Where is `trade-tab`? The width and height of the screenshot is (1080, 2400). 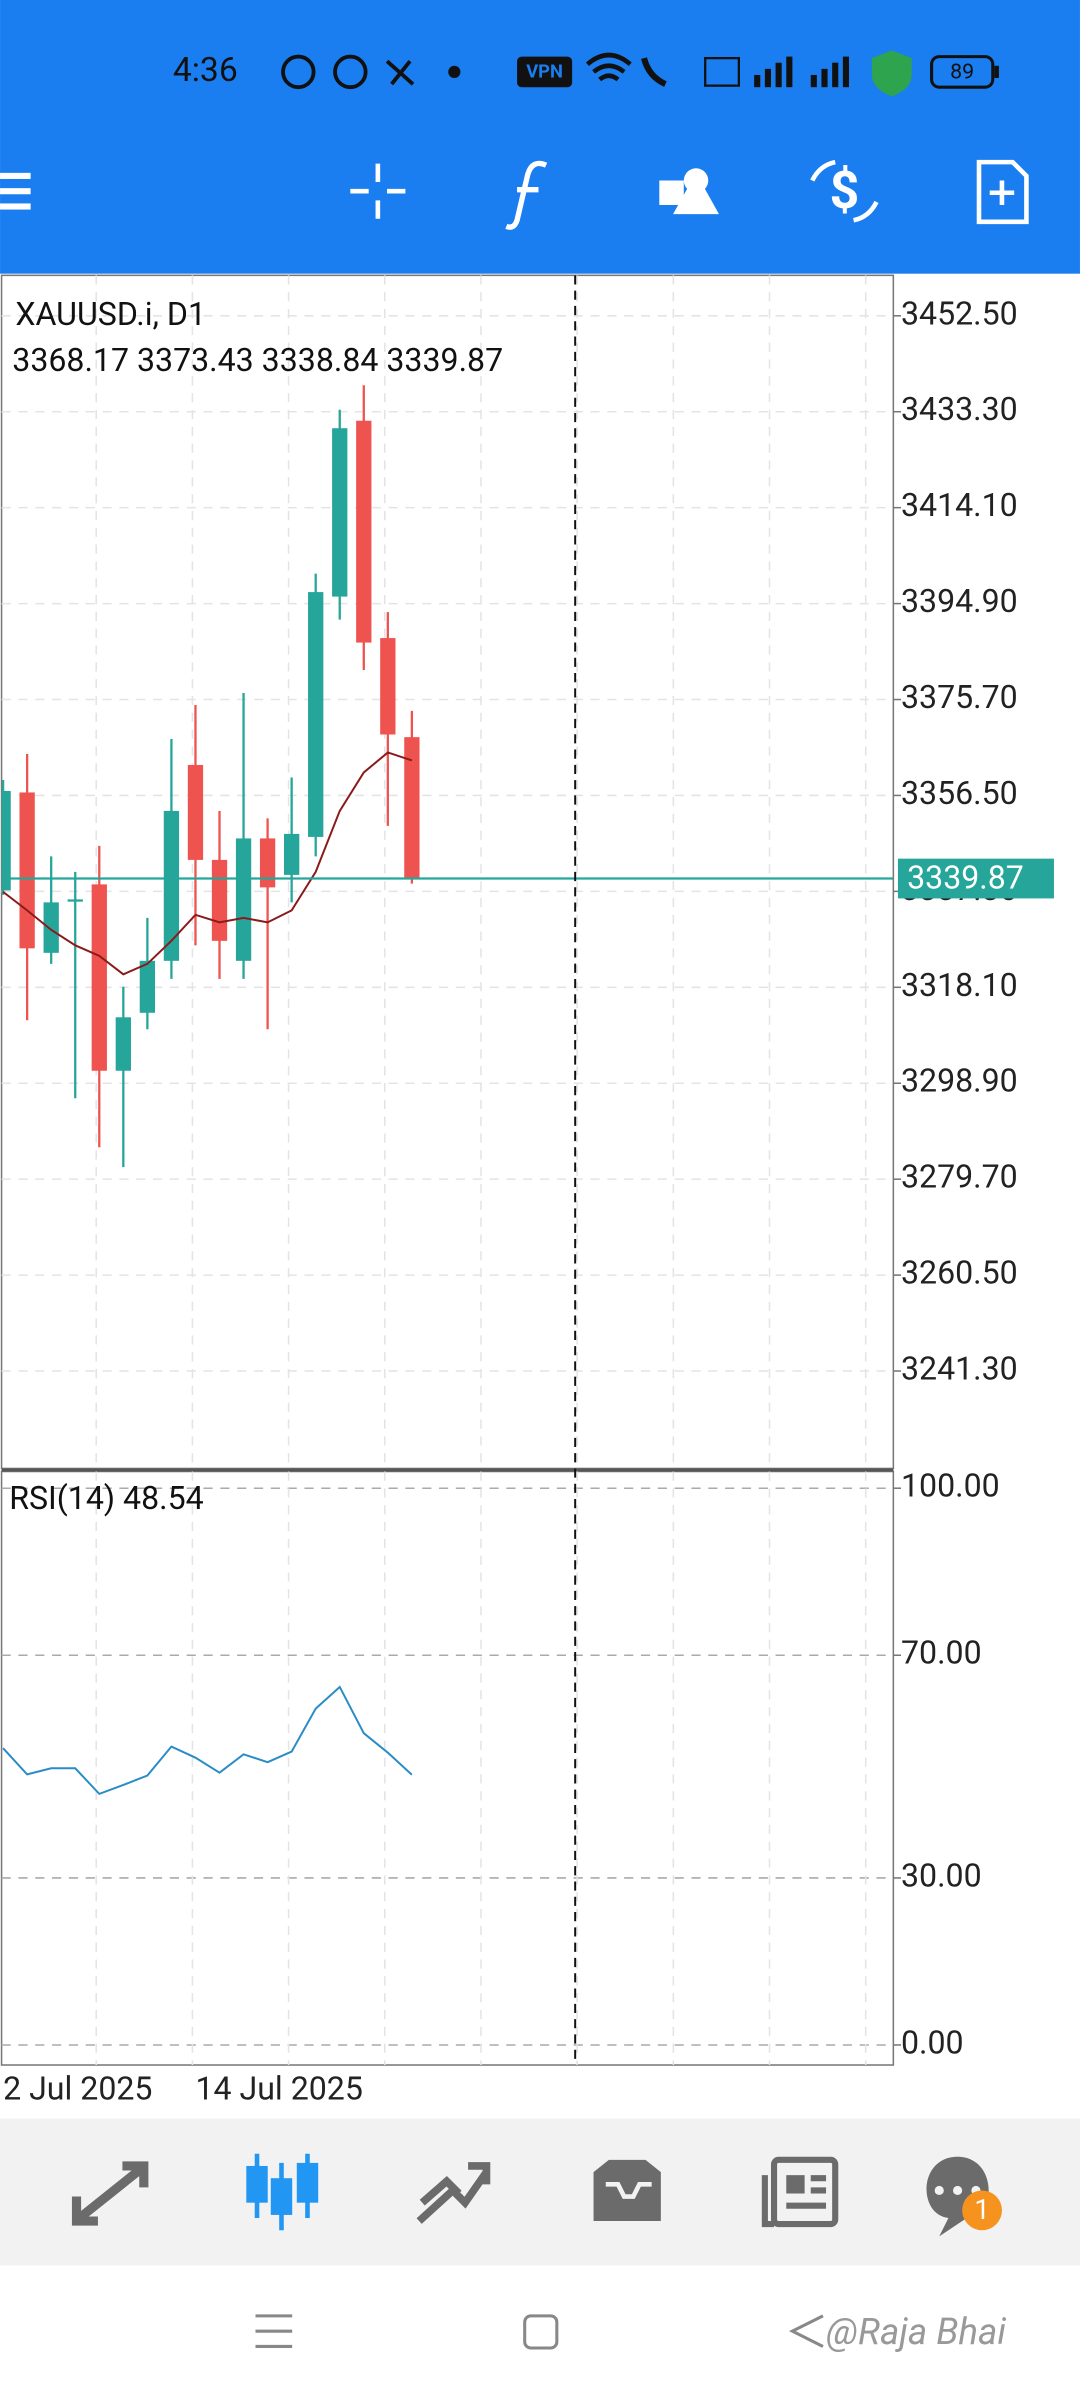 trade-tab is located at coordinates (453, 2193).